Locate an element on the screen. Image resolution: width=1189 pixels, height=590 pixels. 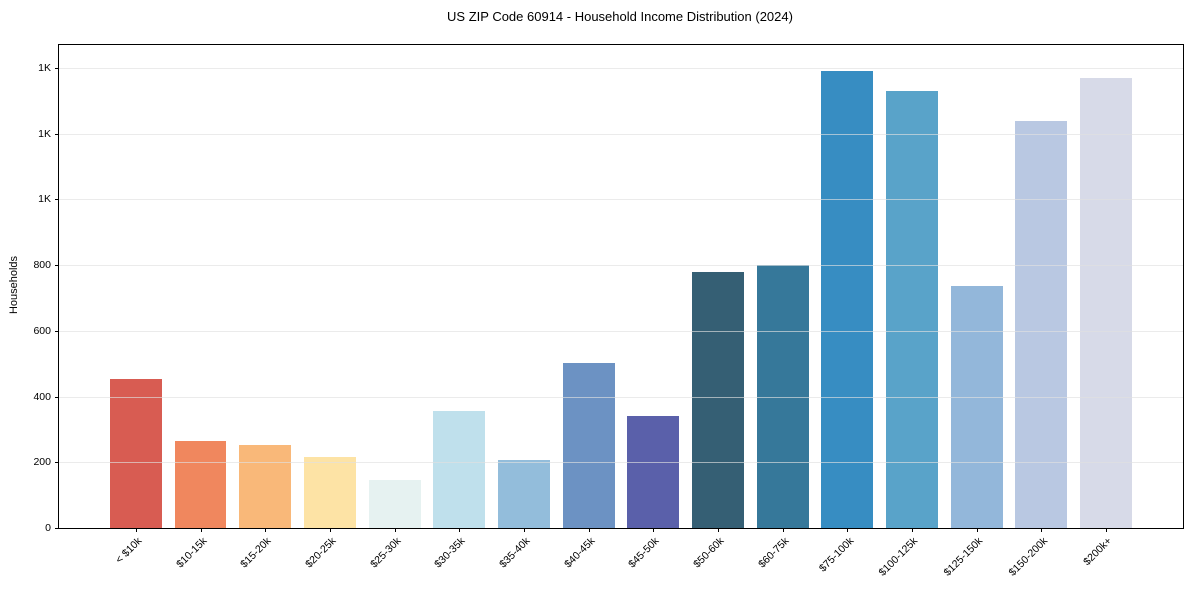
x-tick-label: < $10k is located at coordinates (129, 550).